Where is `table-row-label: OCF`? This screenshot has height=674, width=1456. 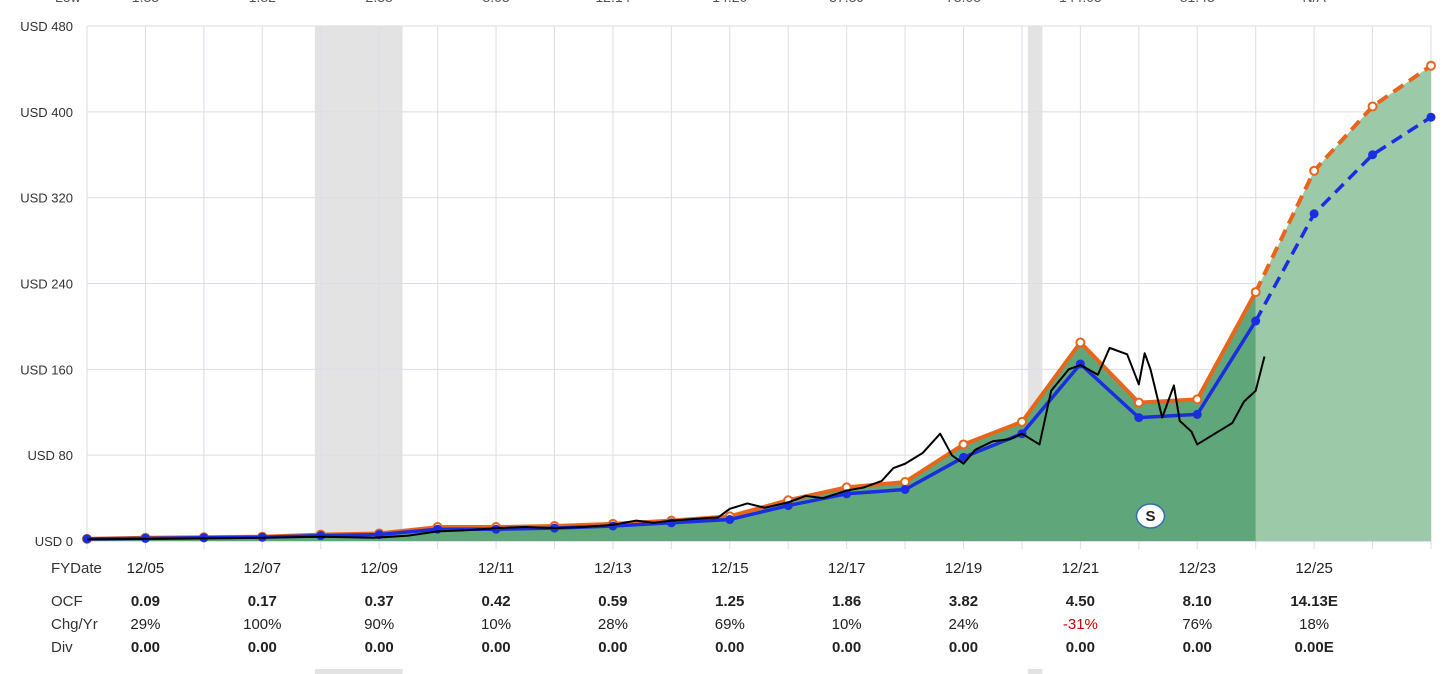
table-row-label: OCF is located at coordinates (67, 601).